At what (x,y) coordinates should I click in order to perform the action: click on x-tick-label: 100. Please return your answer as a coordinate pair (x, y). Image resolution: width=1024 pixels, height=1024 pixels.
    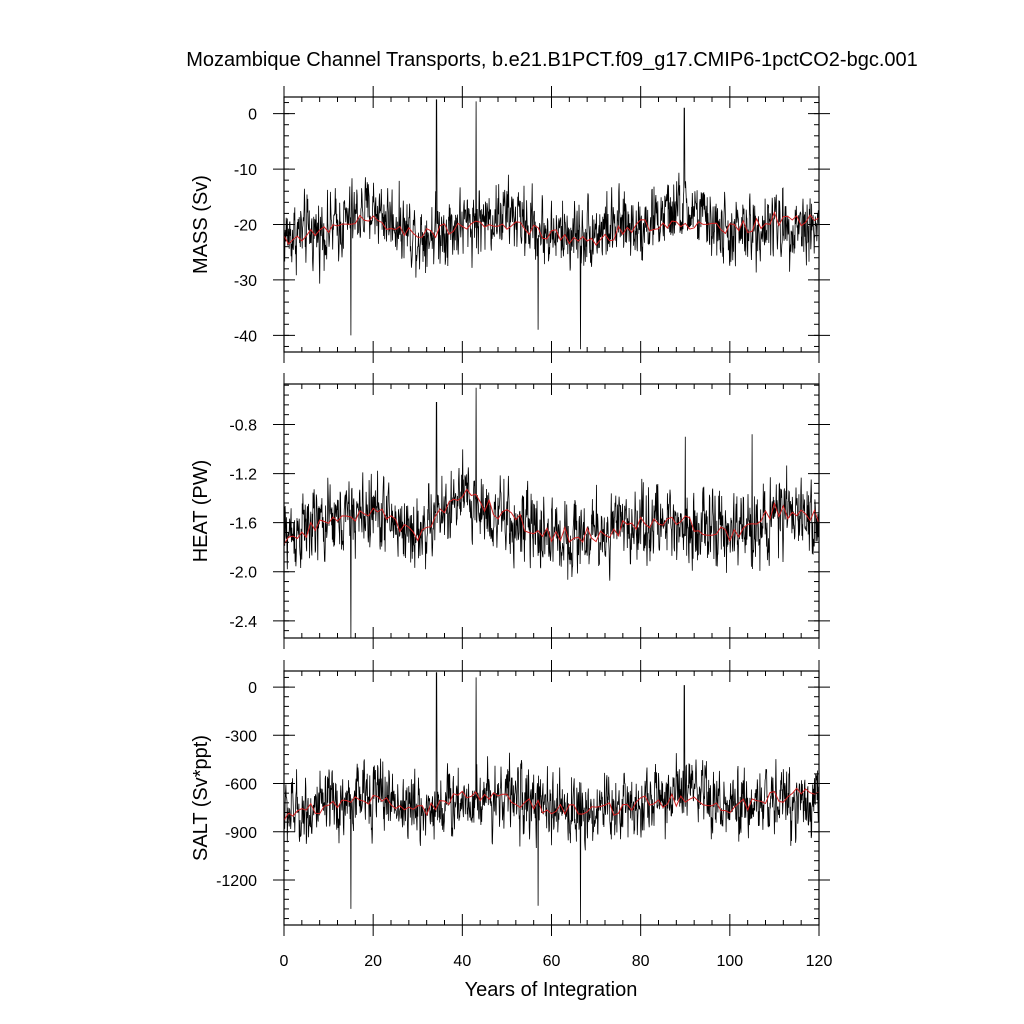
    Looking at the image, I should click on (729, 961).